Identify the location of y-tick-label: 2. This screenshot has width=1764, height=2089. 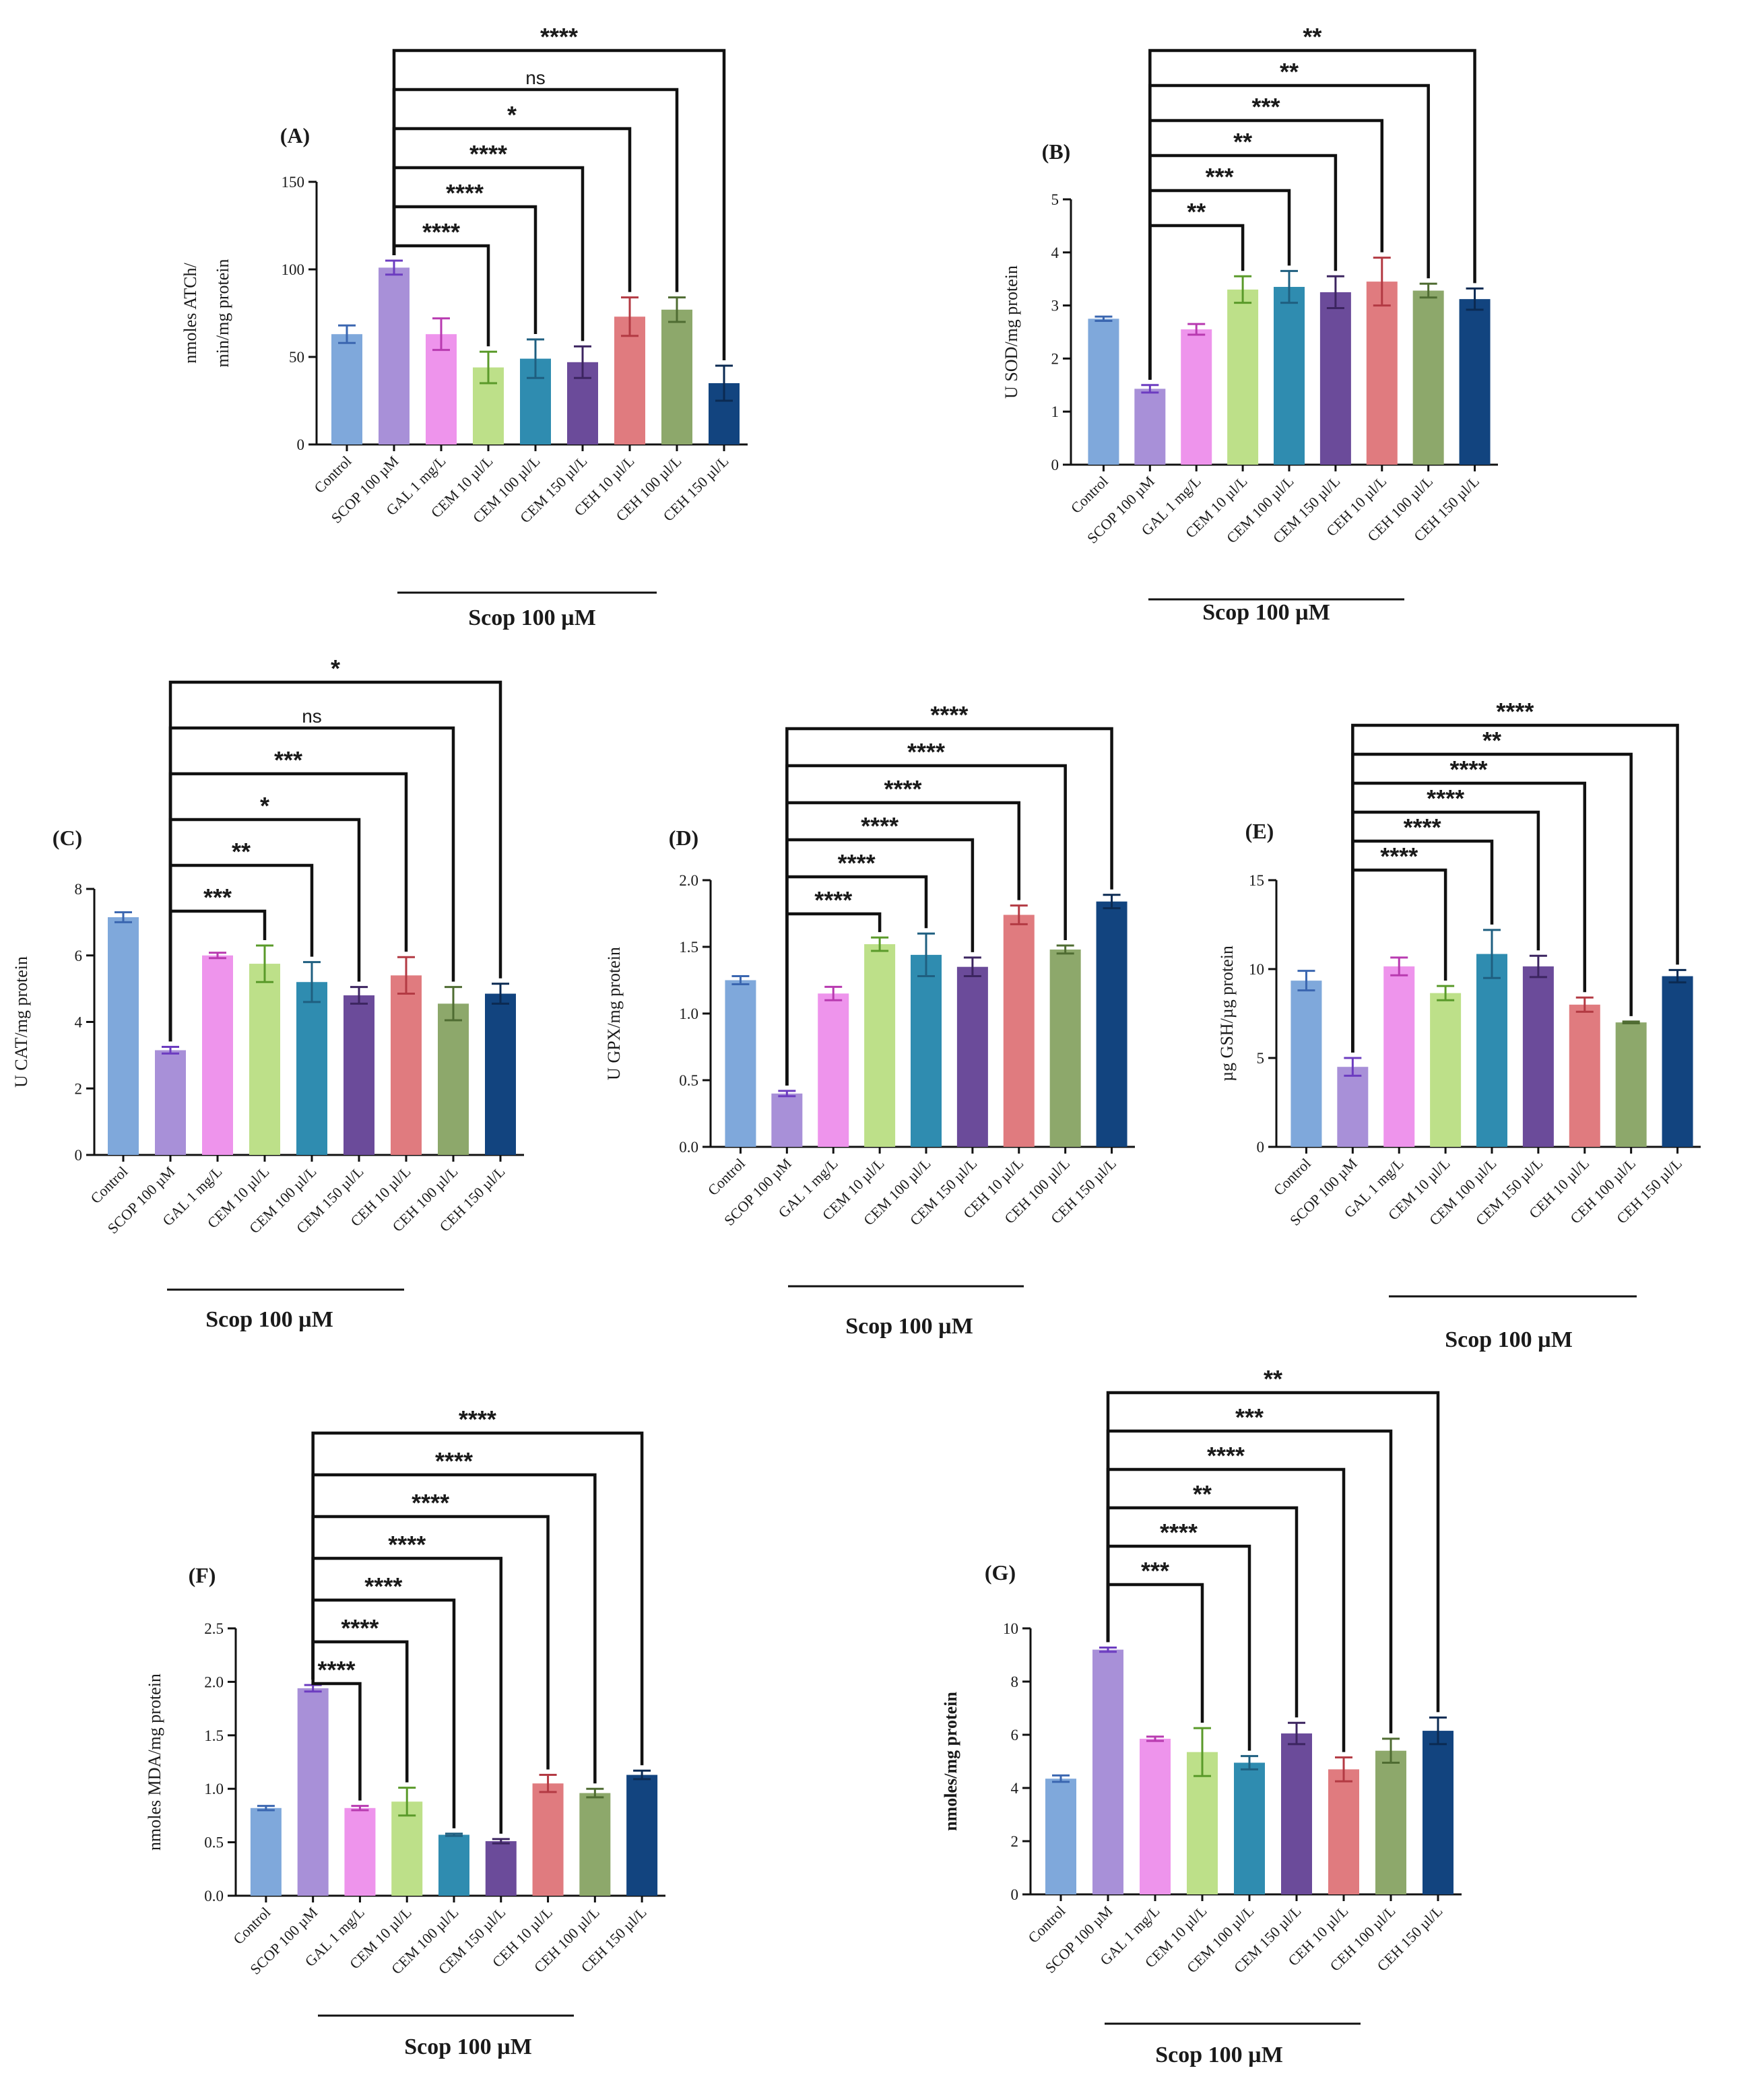
(79, 1088).